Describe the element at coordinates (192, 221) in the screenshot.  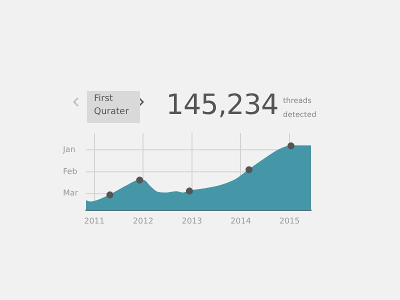
I see `x-tick-label: 2013` at that location.